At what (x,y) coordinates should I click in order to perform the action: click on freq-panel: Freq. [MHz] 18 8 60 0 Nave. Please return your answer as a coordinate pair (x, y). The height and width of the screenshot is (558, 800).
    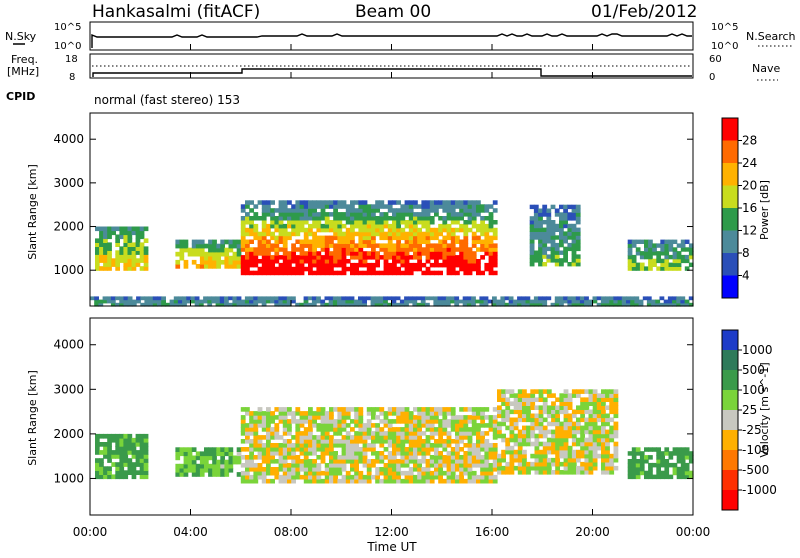
    Looking at the image, I should click on (393, 68).